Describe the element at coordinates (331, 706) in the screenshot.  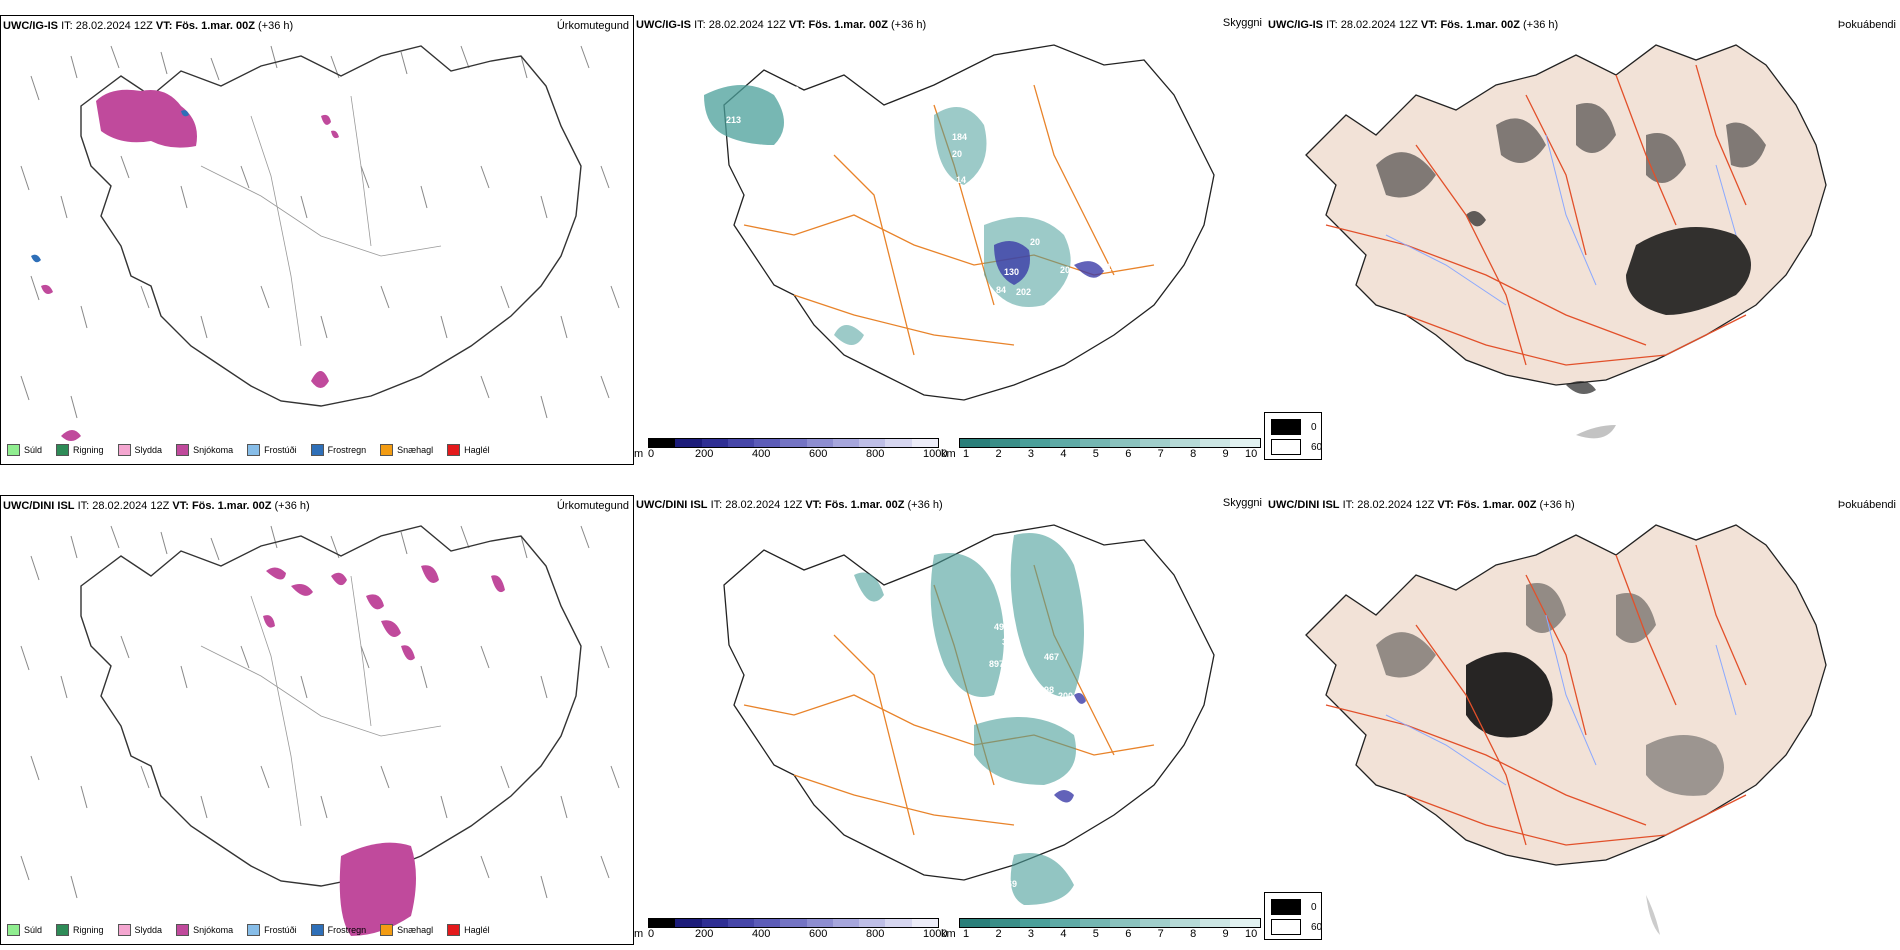
I see `iceland-outline-bottom` at that location.